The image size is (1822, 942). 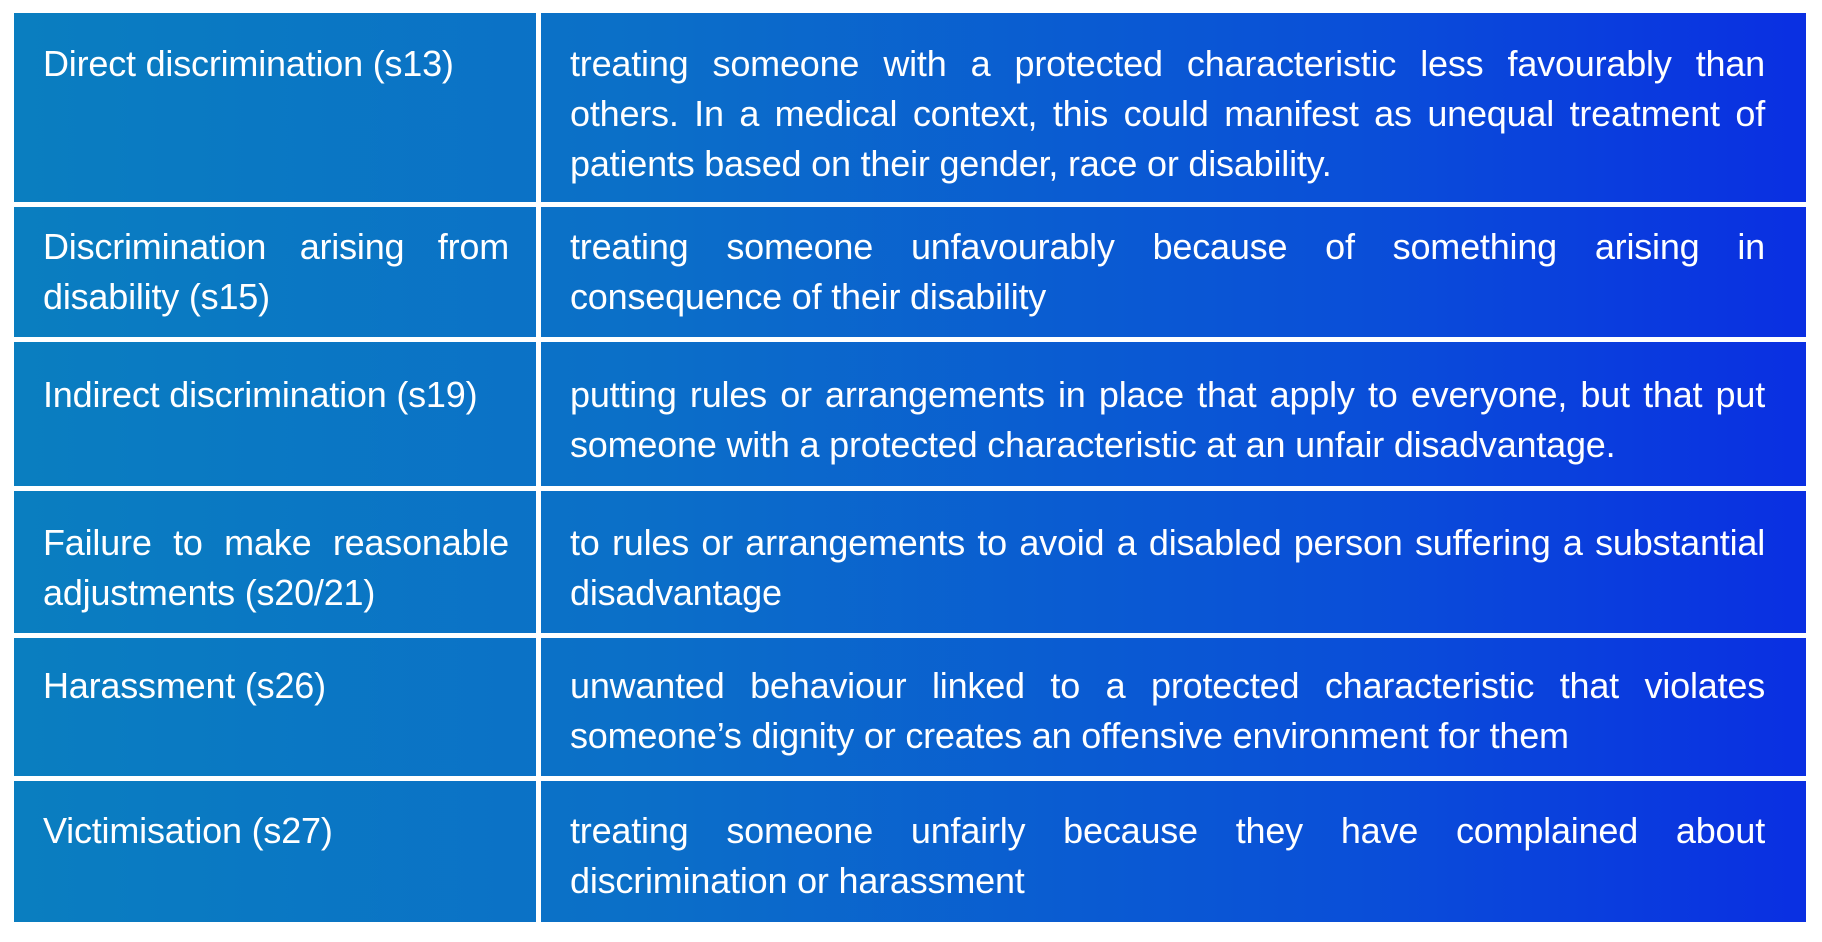 I want to click on row-term-victimisation: Victimisation (s27), so click(x=188, y=830).